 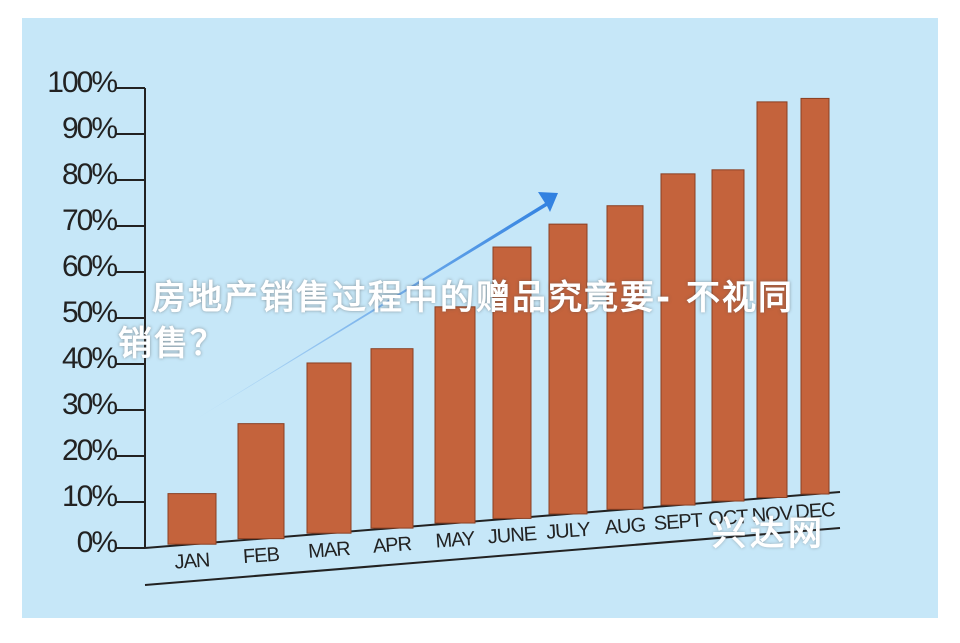 What do you see at coordinates (89, 358) in the screenshot?
I see `y-tick-label: 40%` at bounding box center [89, 358].